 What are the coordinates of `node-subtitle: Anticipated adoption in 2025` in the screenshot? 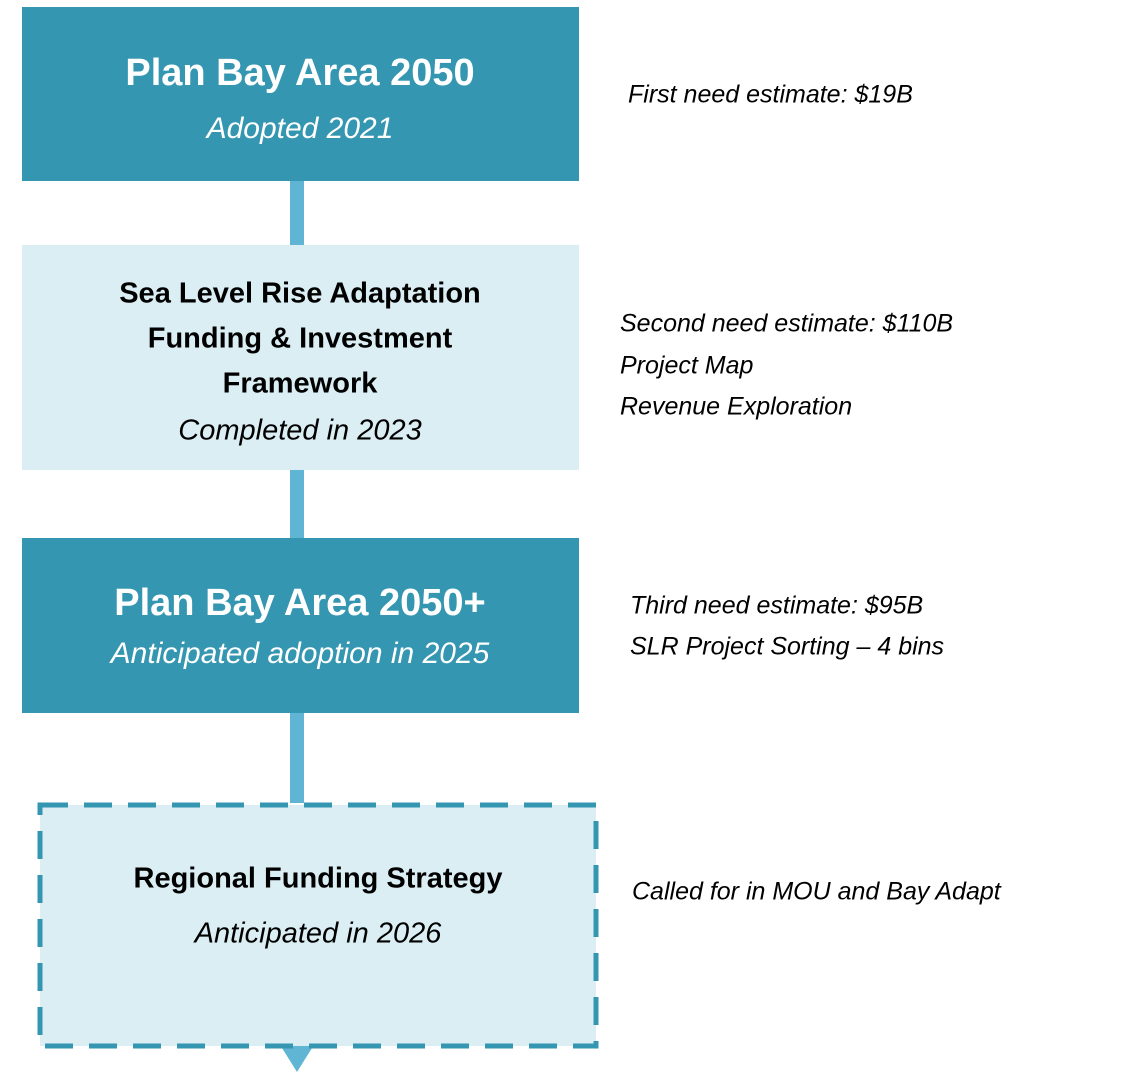 It's located at (299, 653).